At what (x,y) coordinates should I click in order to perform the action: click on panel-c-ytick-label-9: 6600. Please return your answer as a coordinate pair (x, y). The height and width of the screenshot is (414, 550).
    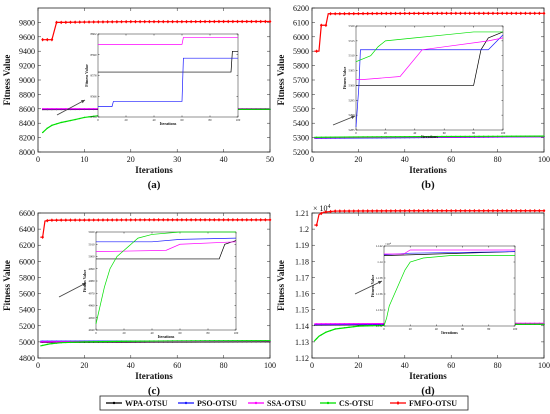
    Looking at the image, I should click on (27, 213).